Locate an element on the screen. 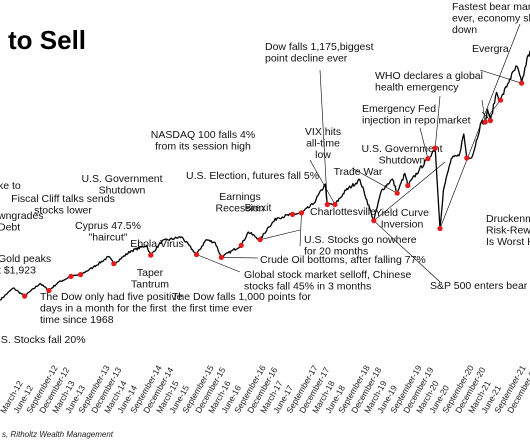 Image resolution: width=530 pixels, height=442 pixels. annotation-0: Fastest bear markeever, economy shutdown is located at coordinates (491, 18).